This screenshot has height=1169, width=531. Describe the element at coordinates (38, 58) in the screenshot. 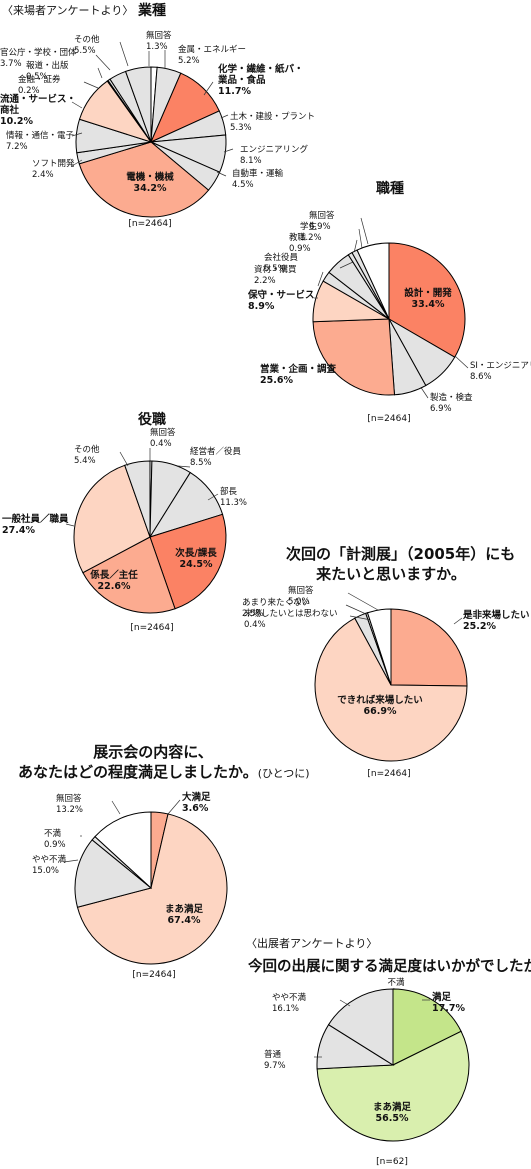

I see `pie-1-label-13: 官公庁・学校・団体 3.7%` at that location.